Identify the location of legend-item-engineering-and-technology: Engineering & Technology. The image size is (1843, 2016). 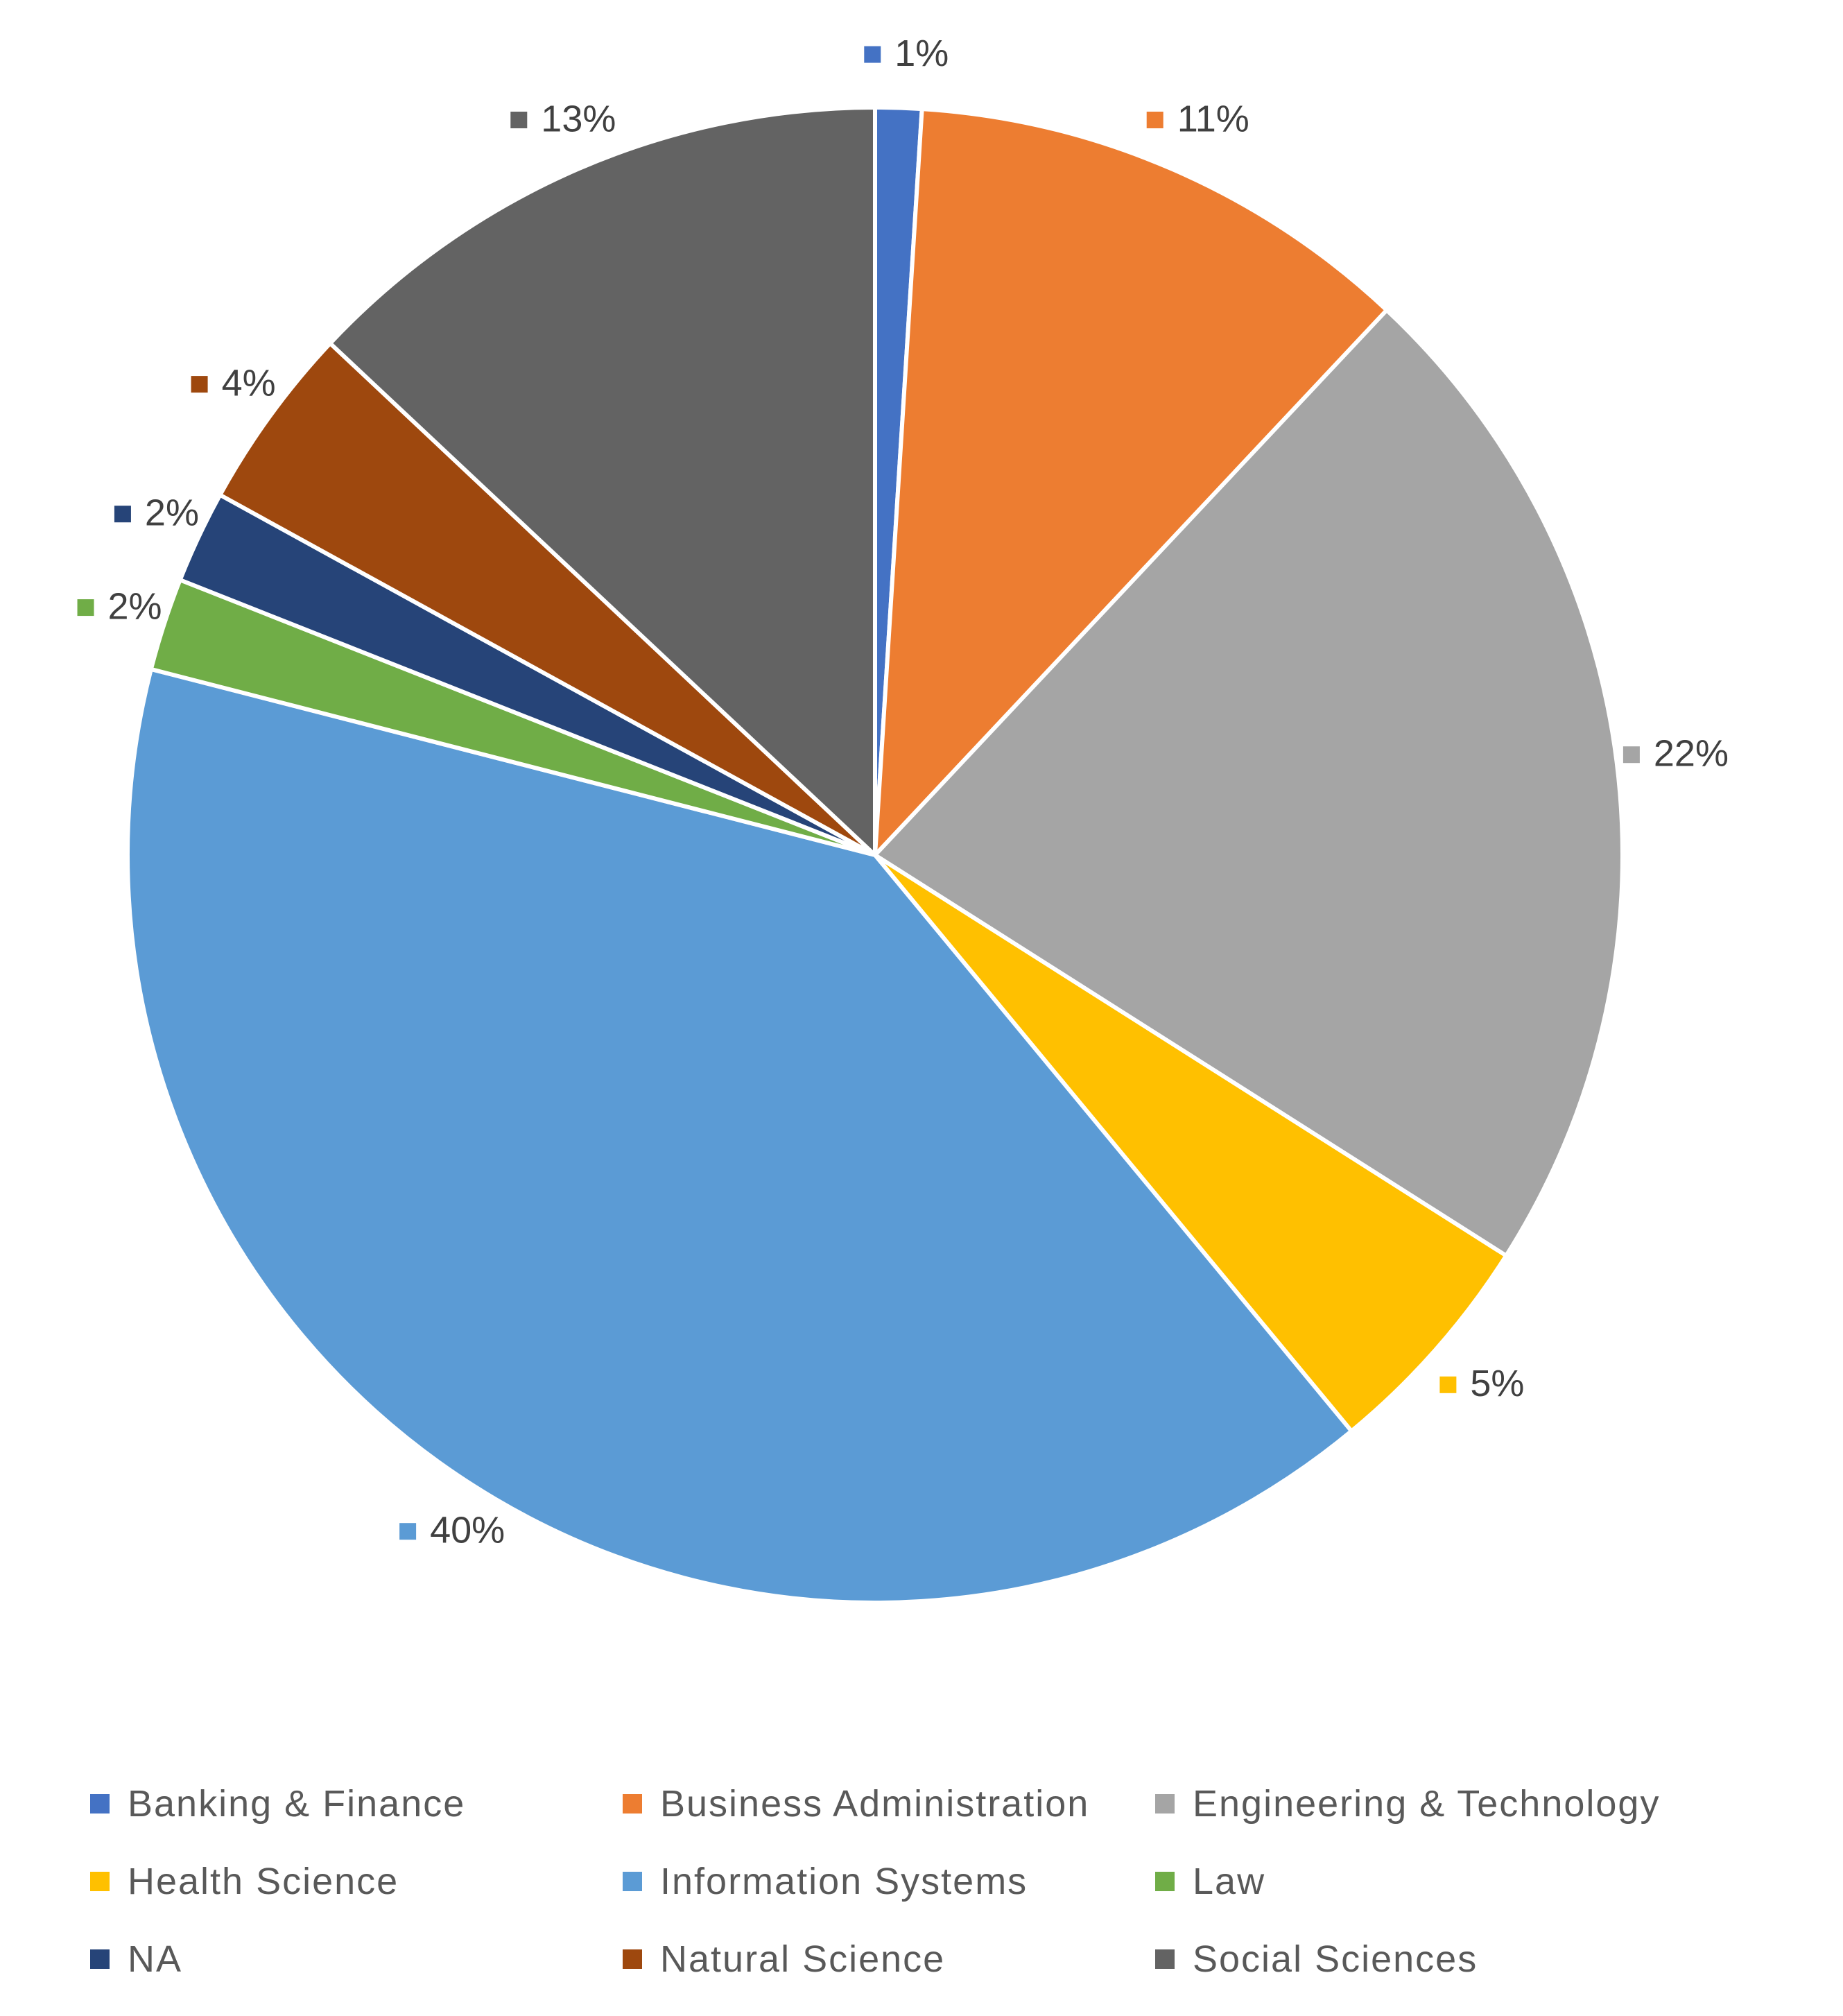
(1455, 1804).